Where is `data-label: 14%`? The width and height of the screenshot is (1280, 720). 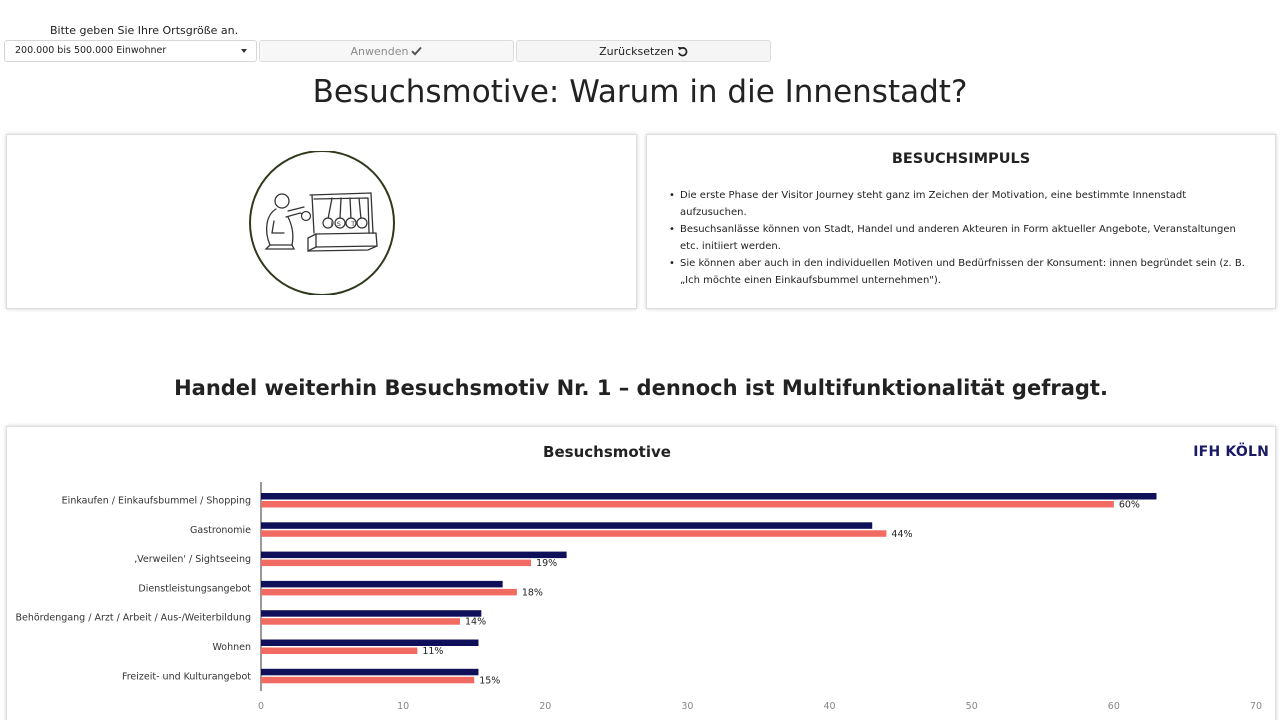 data-label: 14% is located at coordinates (475, 622).